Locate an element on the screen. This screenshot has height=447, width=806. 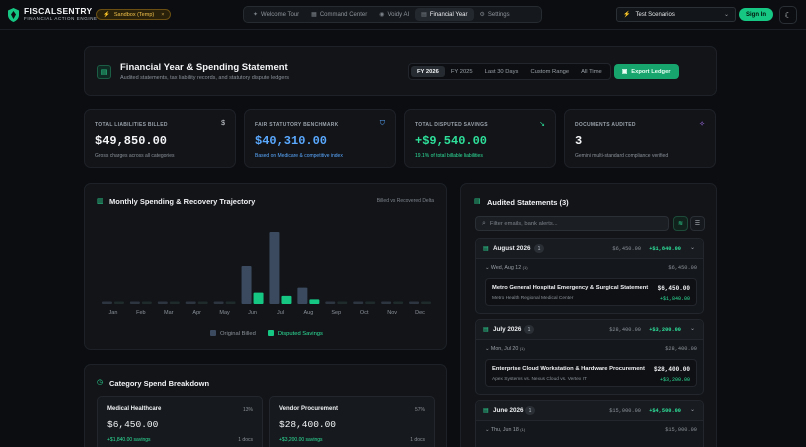
month-header: ▤ August 2026 1 $6,450.00 +$1,840.00 ⌄ is located at coordinates (589, 249).